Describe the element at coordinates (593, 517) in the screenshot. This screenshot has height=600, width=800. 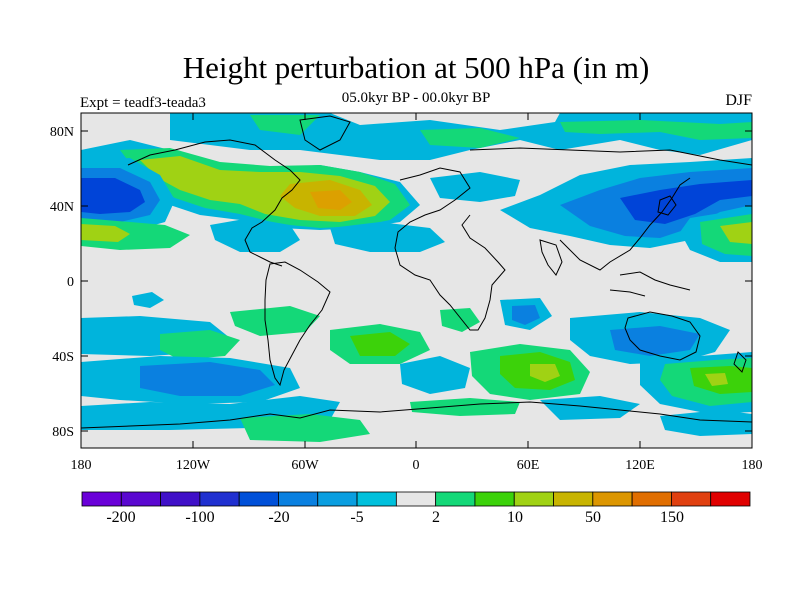
I see `colorbar-label: 50` at that location.